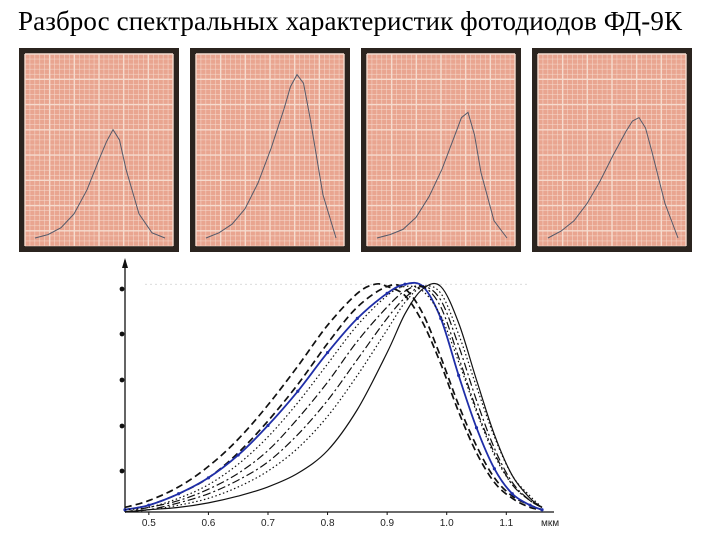 Image resolution: width=720 pixels, height=540 pixels. I want to click on x-tick-label: 0.5, so click(149, 523).